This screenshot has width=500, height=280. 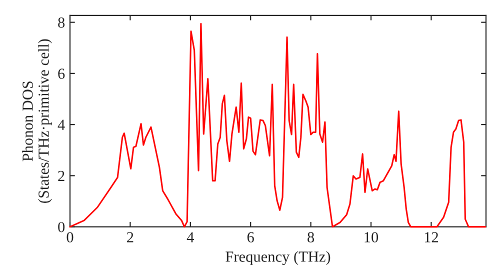 I want to click on x-axis-title: Frequency (THz), so click(x=278, y=258).